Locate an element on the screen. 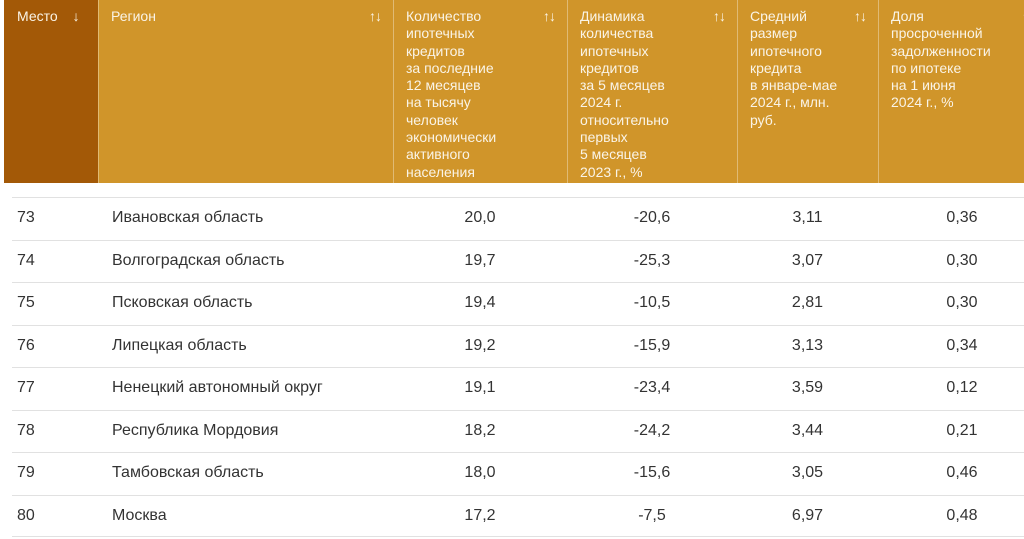 This screenshot has width=1024, height=539. cell-avg-size: 6,97 is located at coordinates (807, 515).